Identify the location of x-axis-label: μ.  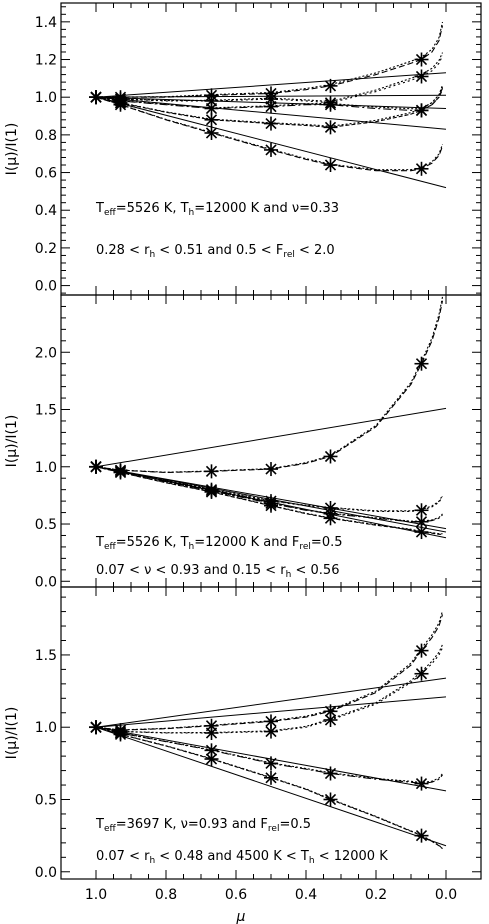
(241, 916).